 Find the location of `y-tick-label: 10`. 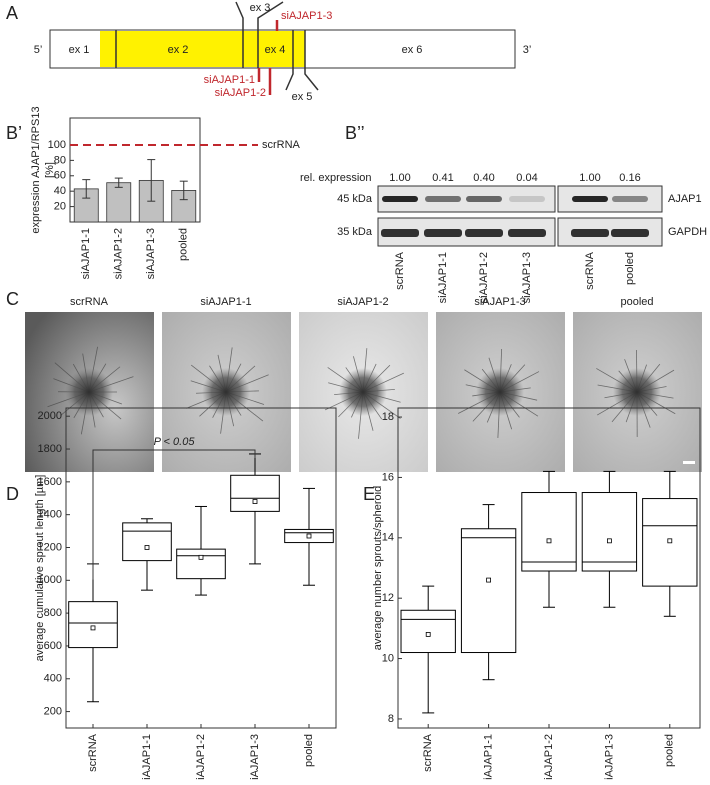

y-tick-label: 10 is located at coordinates (388, 658).